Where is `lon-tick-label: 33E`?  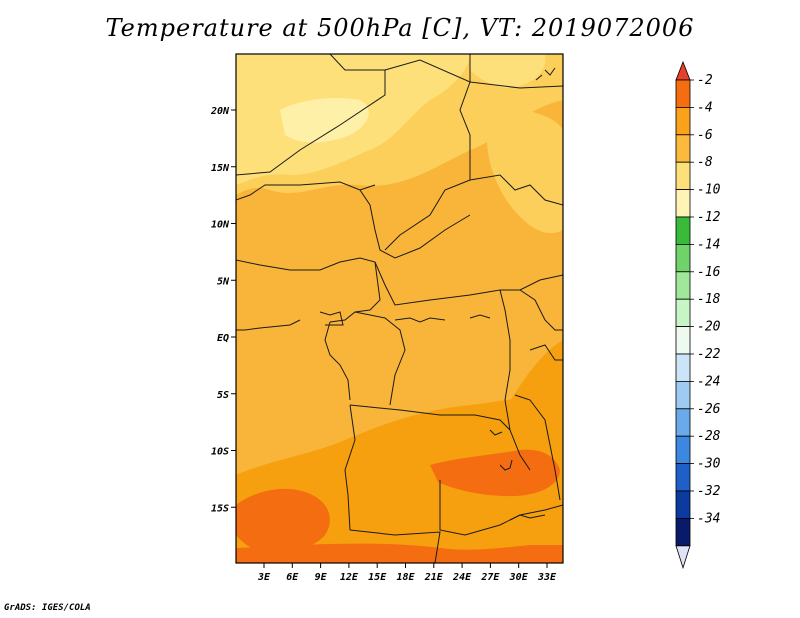
lon-tick-label: 33E is located at coordinates (547, 577).